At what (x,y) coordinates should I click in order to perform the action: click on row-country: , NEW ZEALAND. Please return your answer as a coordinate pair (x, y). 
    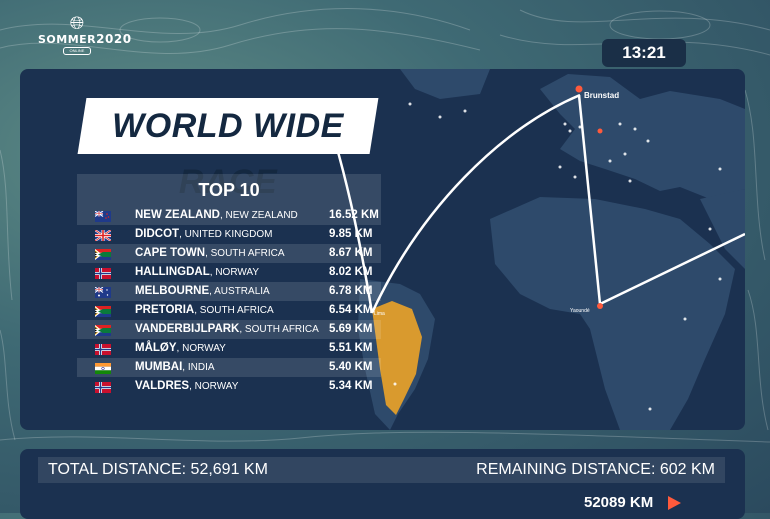
    Looking at the image, I should click on (258, 215).